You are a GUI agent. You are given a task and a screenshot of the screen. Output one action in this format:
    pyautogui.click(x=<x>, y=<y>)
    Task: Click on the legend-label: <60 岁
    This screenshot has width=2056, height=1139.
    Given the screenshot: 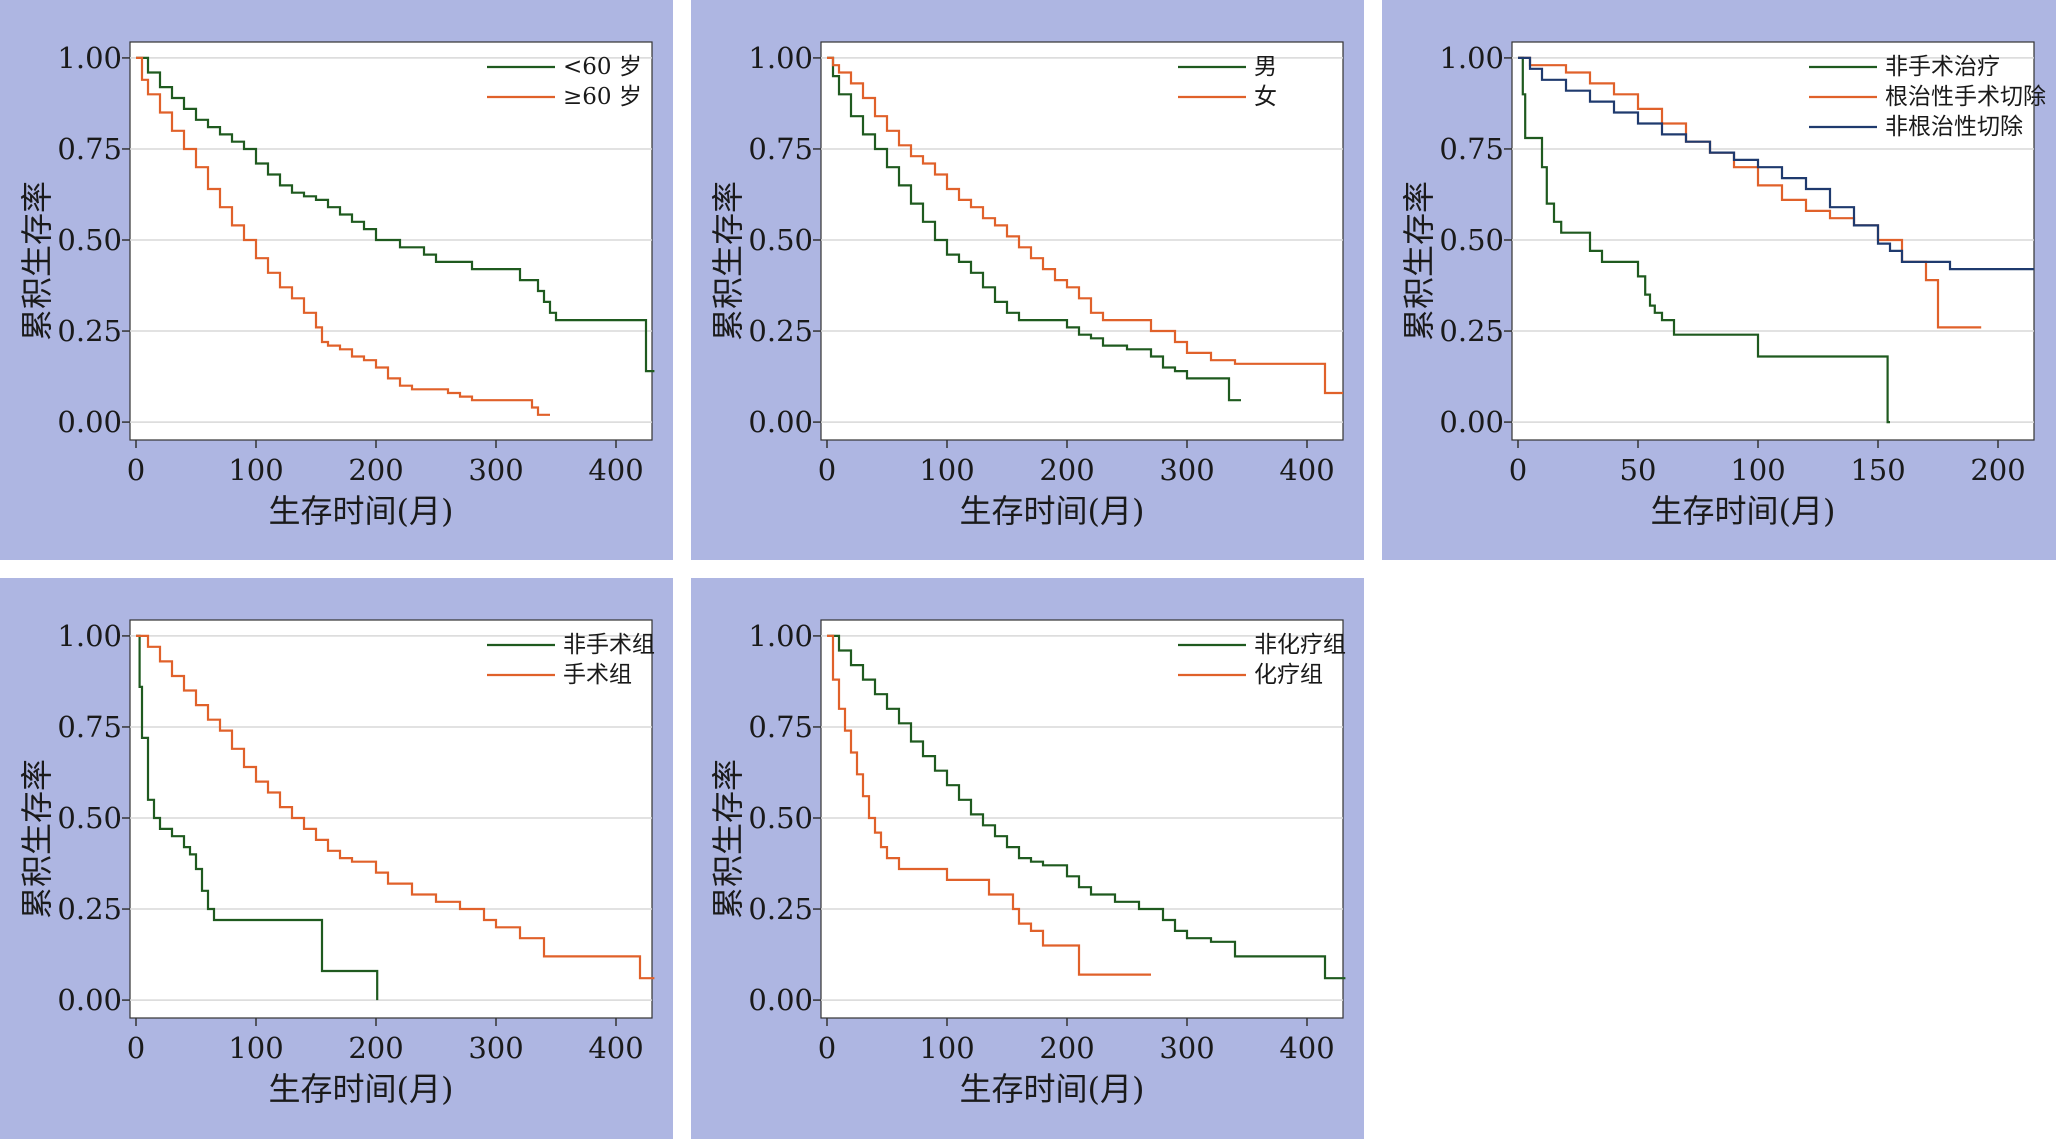 What is the action you would take?
    pyautogui.click(x=602, y=67)
    